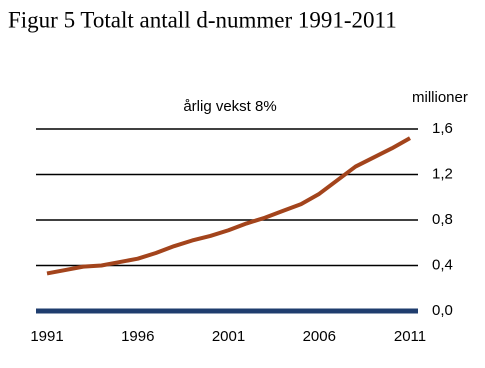 The height and width of the screenshot is (368, 485). I want to click on y-tick-label: 0,0, so click(442, 310).